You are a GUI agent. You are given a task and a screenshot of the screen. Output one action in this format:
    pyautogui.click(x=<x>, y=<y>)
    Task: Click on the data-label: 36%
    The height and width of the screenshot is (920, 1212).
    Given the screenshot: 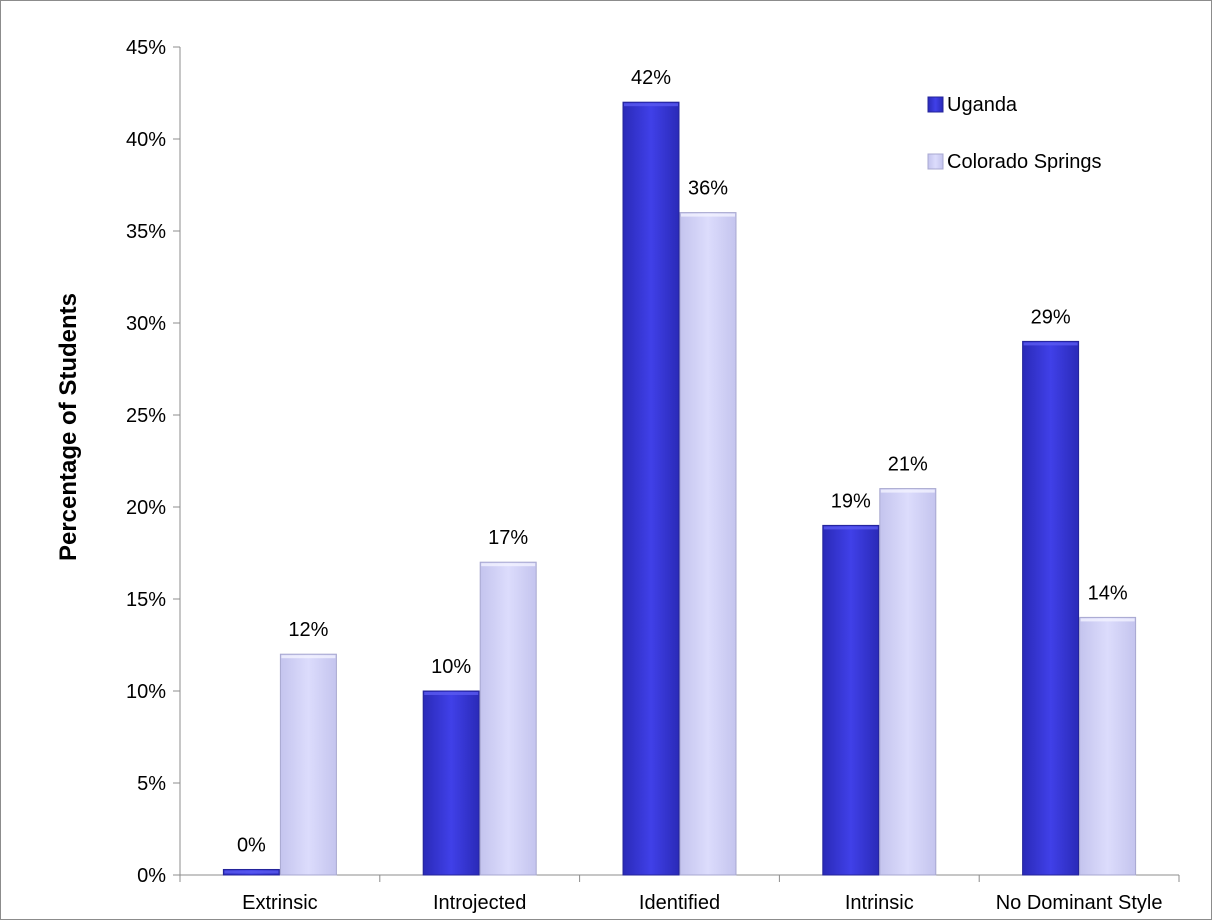 What is the action you would take?
    pyautogui.click(x=708, y=189)
    